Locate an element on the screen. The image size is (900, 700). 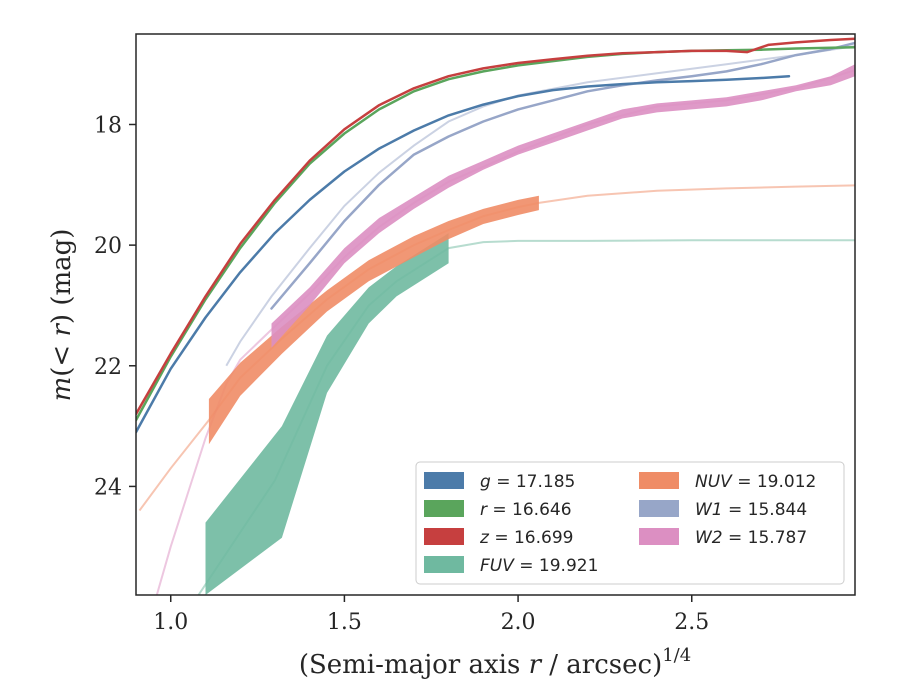
legend-label-g: g = 17.185 is located at coordinates (527, 482).